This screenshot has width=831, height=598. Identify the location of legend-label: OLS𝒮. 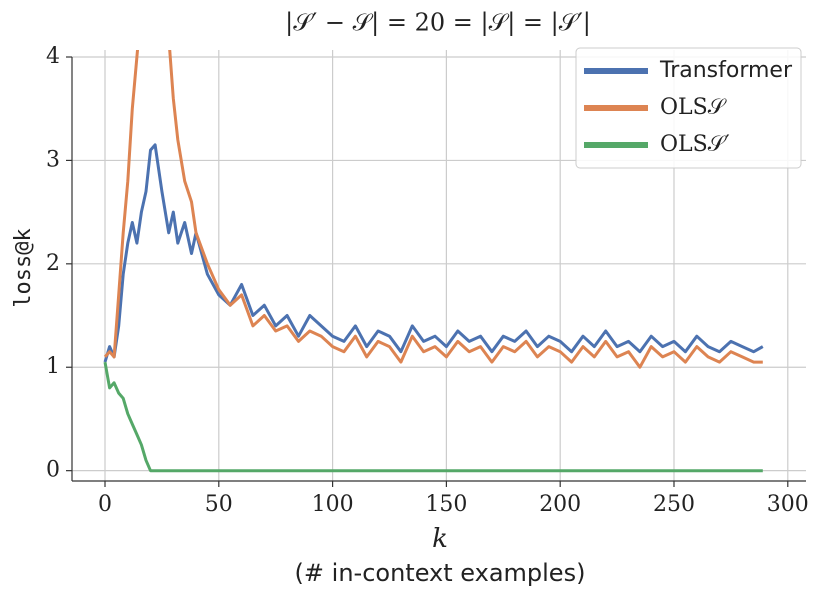
(693, 107).